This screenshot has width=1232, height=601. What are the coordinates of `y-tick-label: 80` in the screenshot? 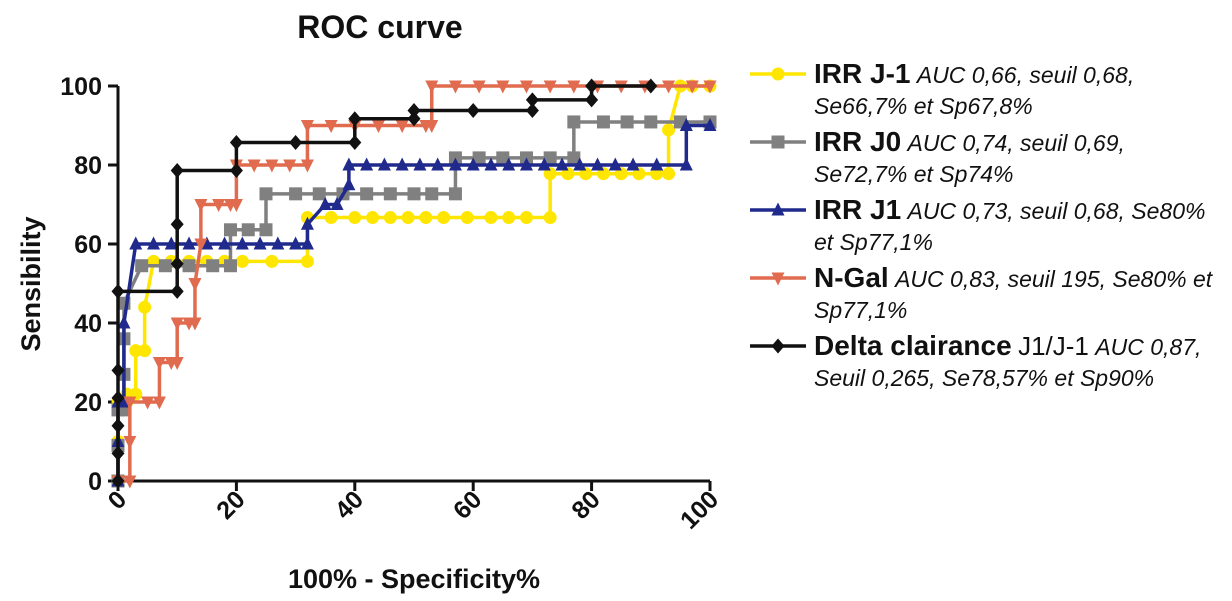 It's located at (88, 166).